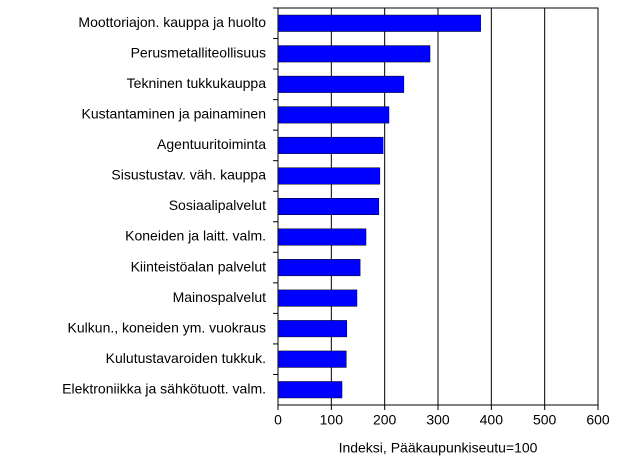 Image resolution: width=629 pixels, height=459 pixels. Describe the element at coordinates (438, 448) in the screenshot. I see `x-axis-label: Indeksi, Pääkaupunkiseutu=100` at that location.